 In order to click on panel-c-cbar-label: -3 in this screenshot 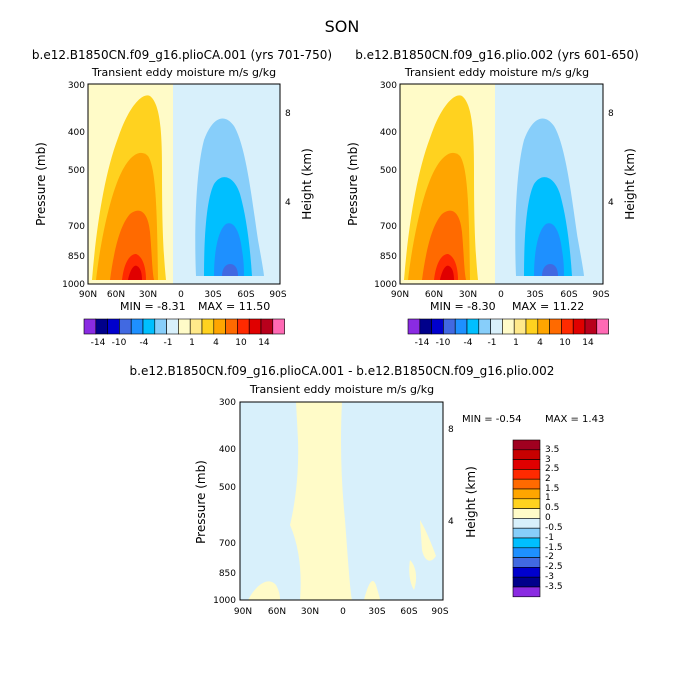, I will do `click(549, 577)`.